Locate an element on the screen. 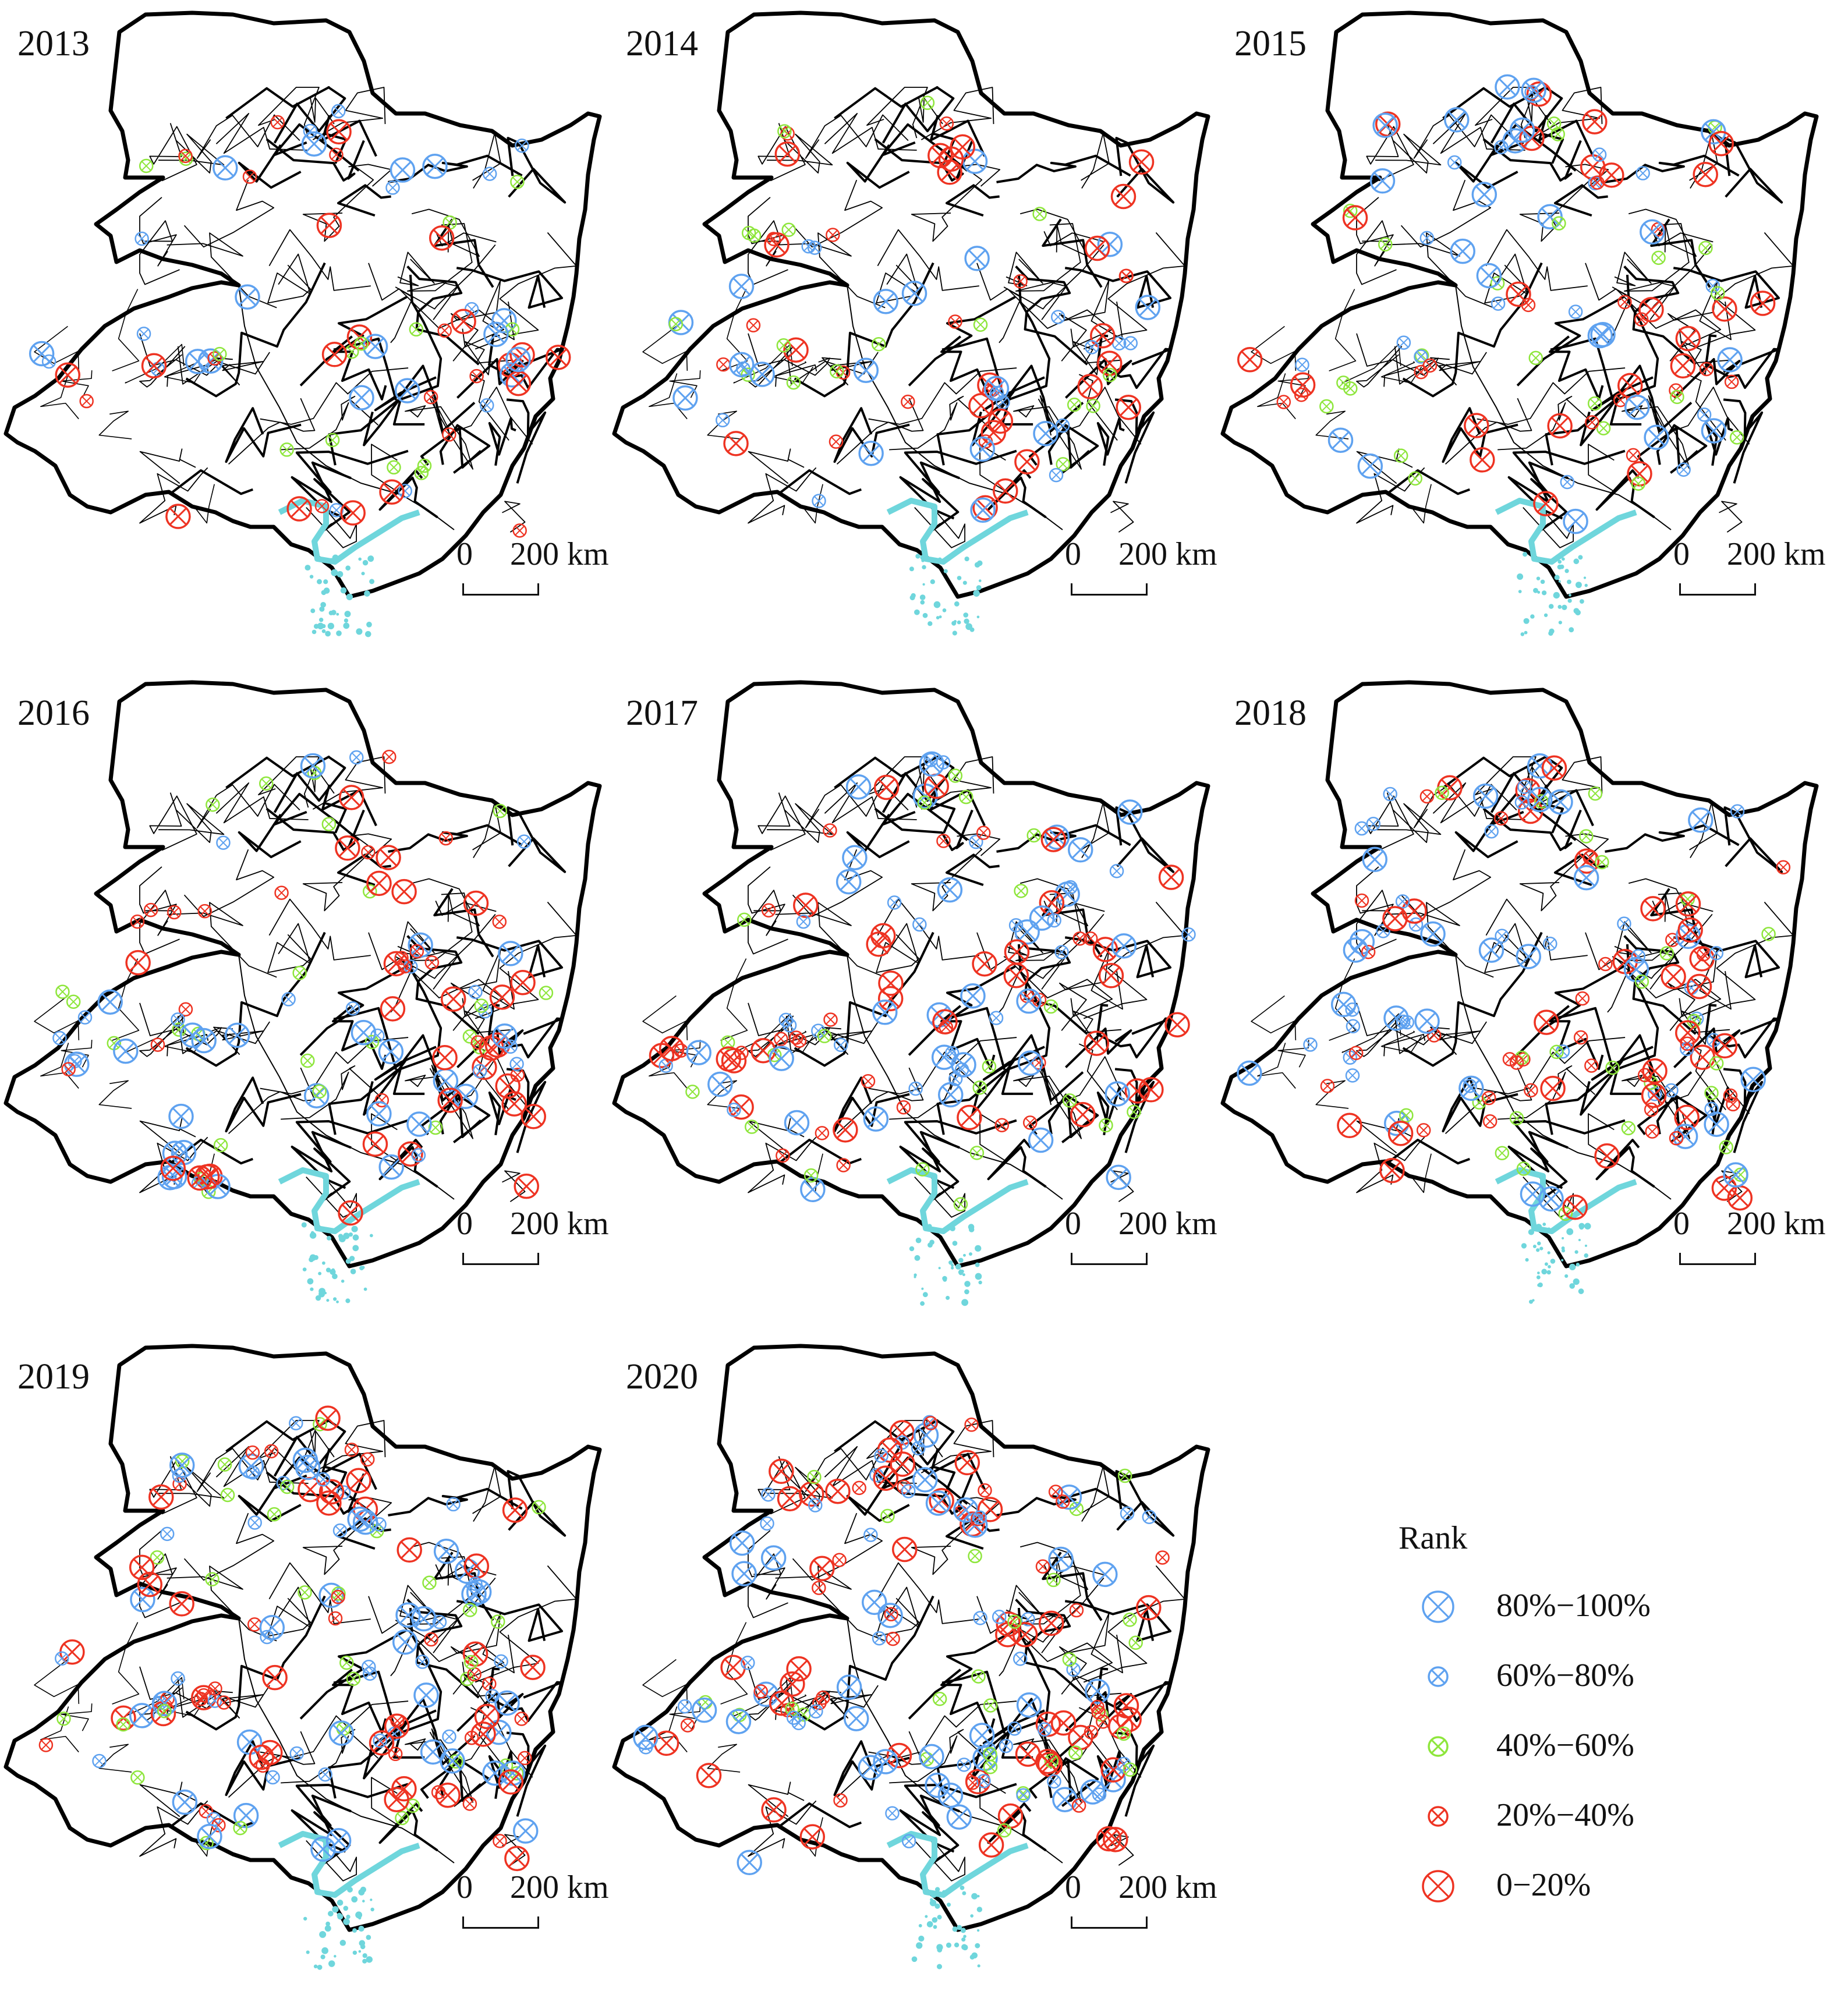 The width and height of the screenshot is (1848, 1991). rank-markers is located at coordinates (1514, 987).